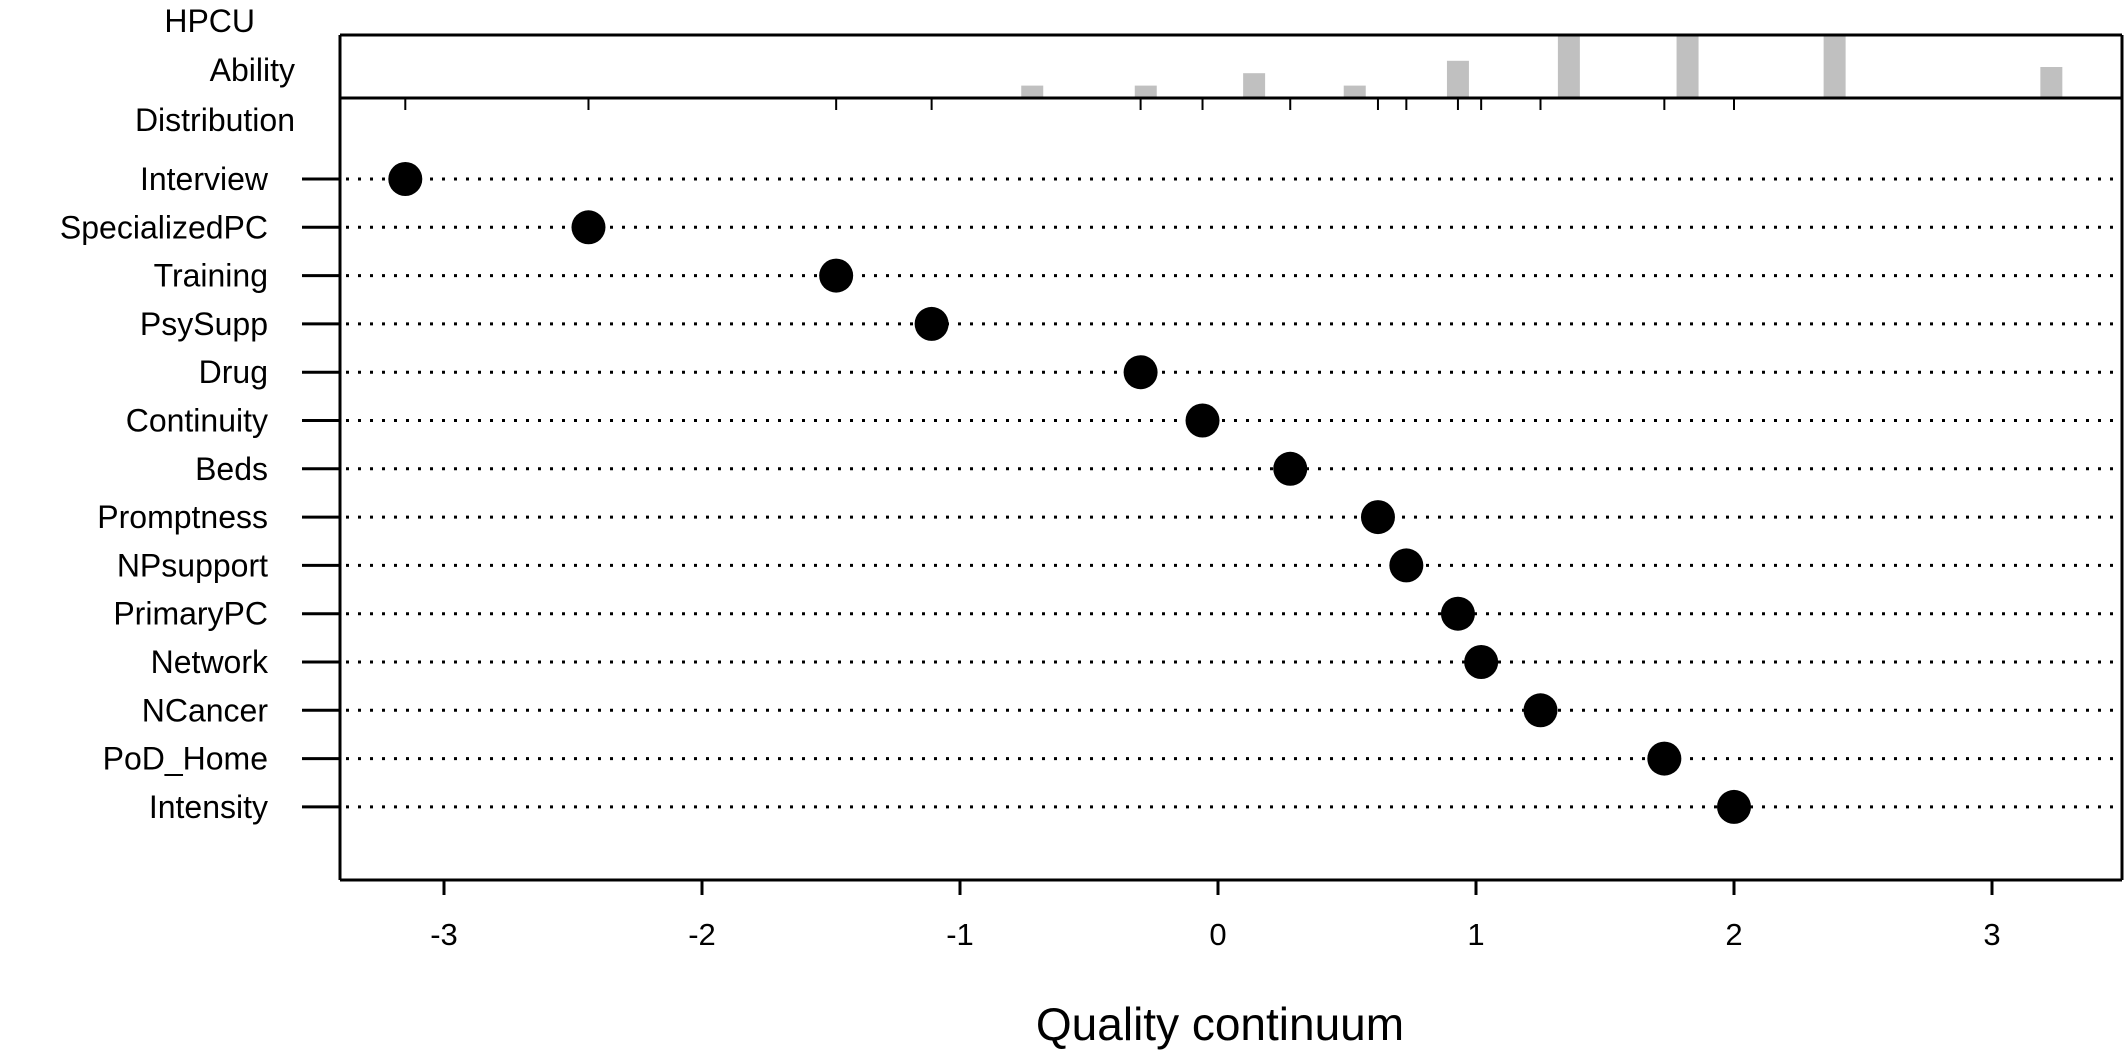  What do you see at coordinates (1542, 67) in the screenshot?
I see `histogram-bars` at bounding box center [1542, 67].